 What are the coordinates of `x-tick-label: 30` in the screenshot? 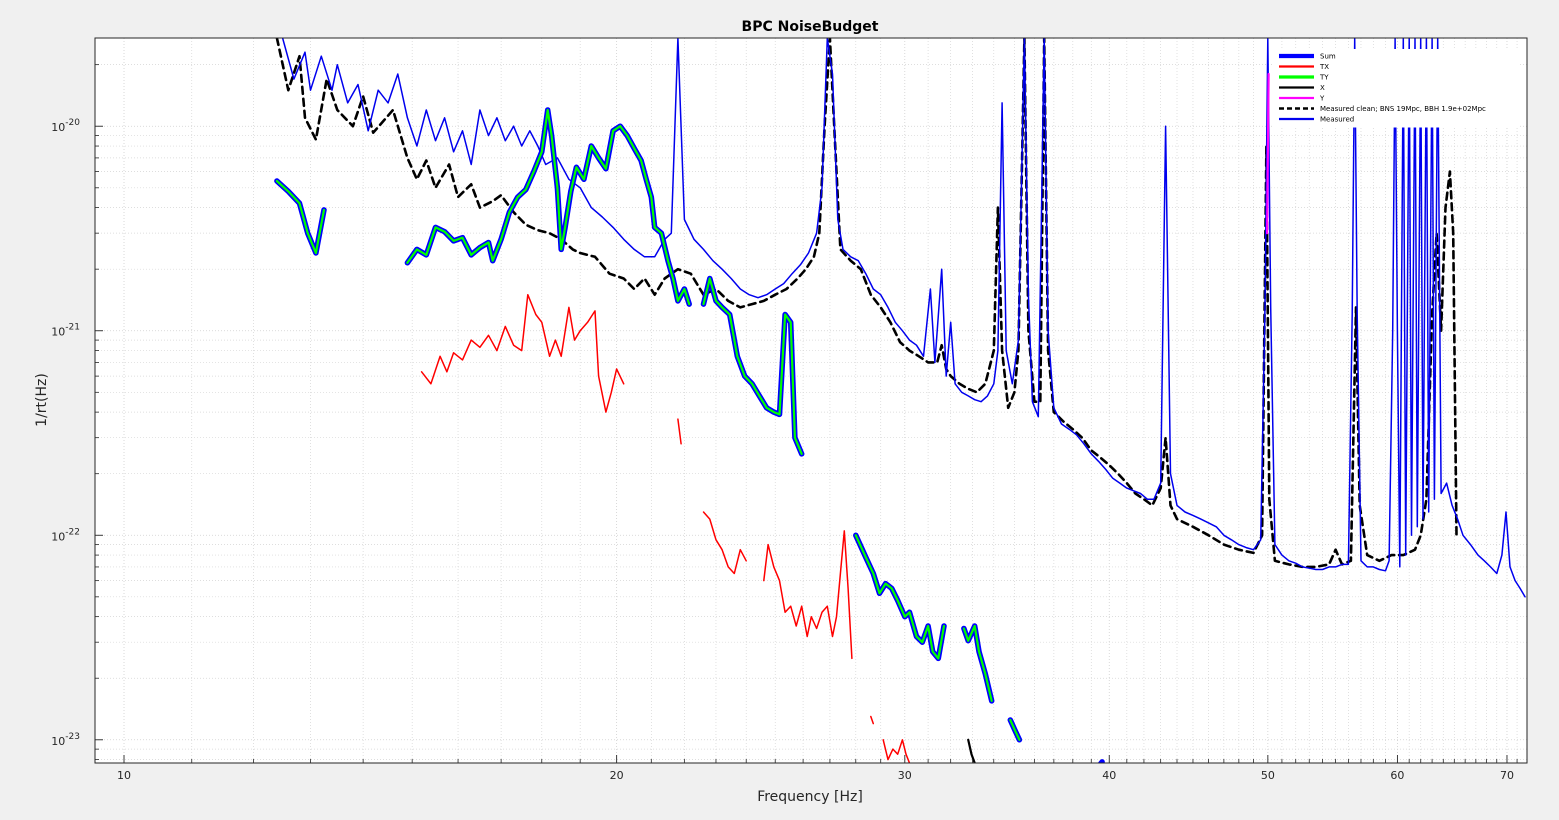 It's located at (905, 775).